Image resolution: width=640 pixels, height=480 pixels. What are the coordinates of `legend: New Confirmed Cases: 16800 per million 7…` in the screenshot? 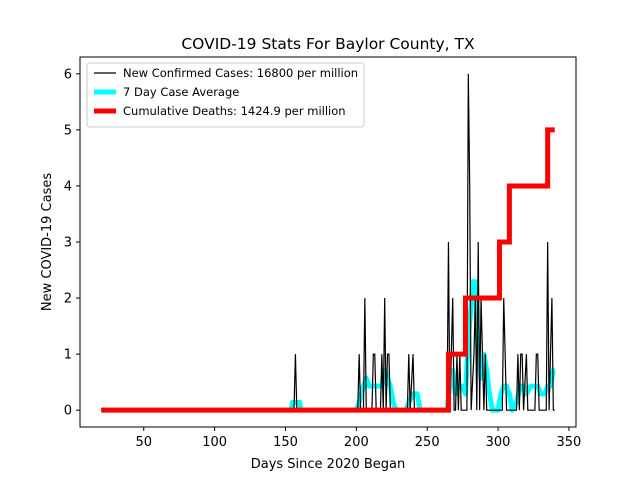 It's located at (225, 95).